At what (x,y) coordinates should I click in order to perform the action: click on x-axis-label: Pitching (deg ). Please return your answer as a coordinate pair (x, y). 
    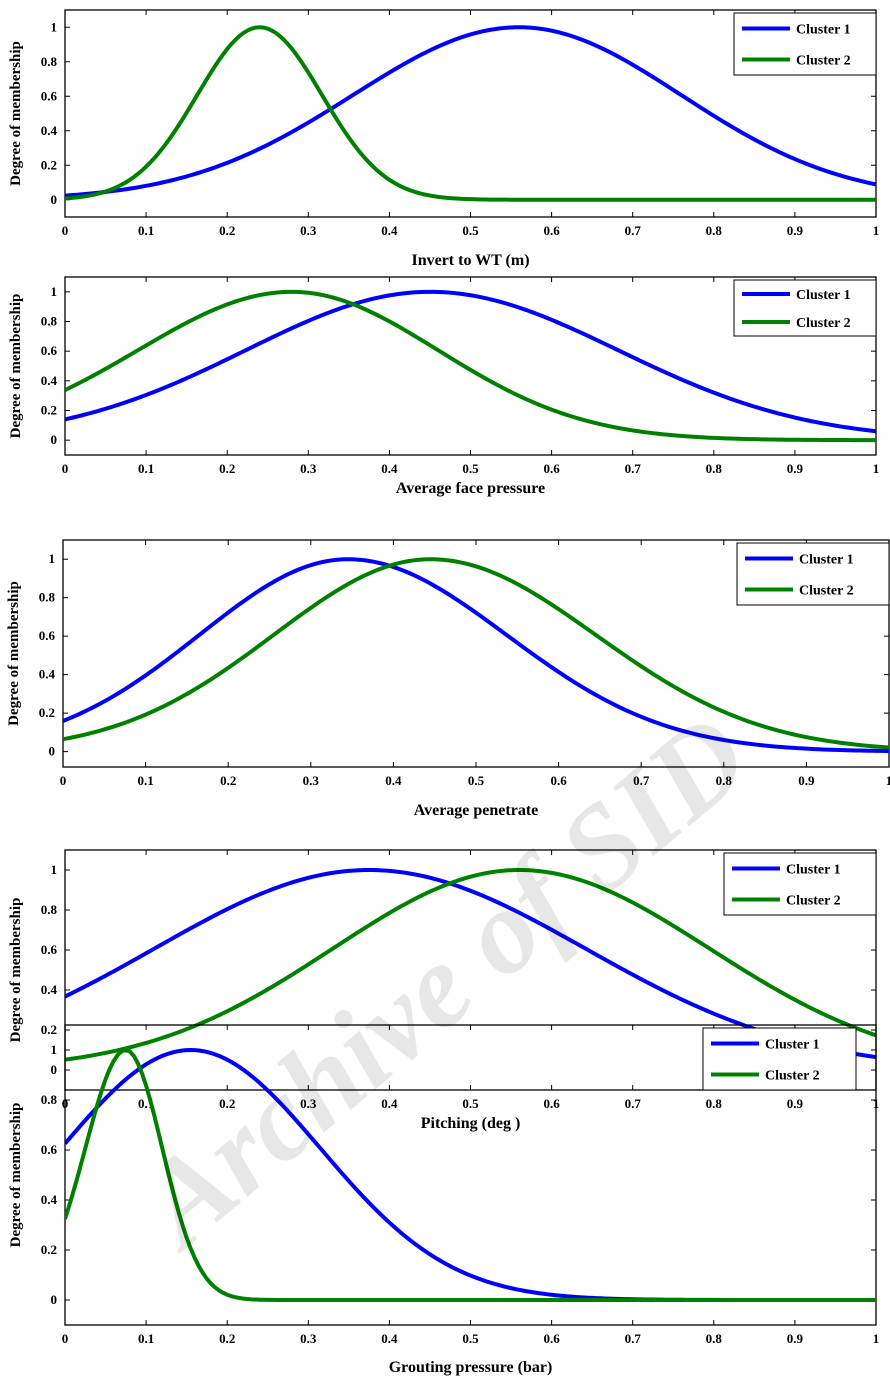
    Looking at the image, I should click on (471, 1123).